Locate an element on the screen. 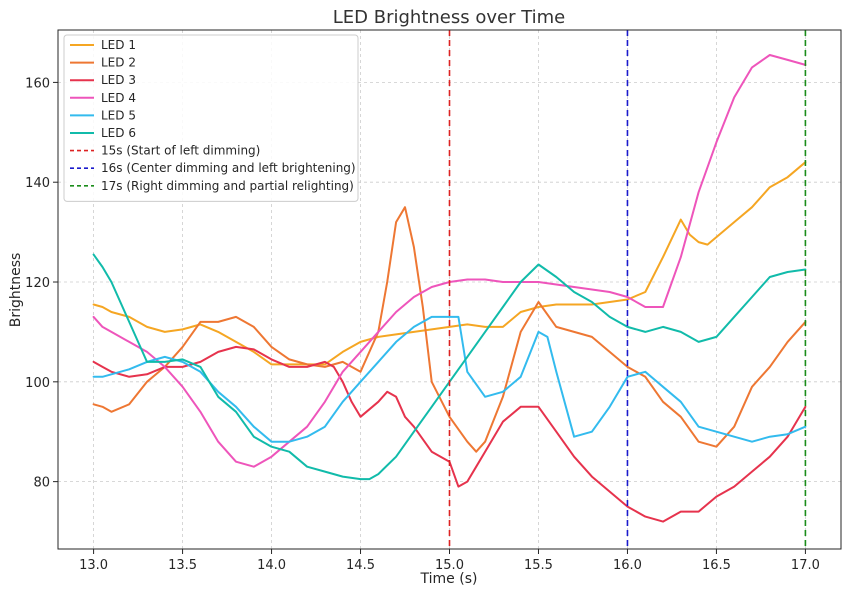 Image resolution: width=850 pixels, height=594 pixels. y-tick-label: 100 is located at coordinates (37, 383).